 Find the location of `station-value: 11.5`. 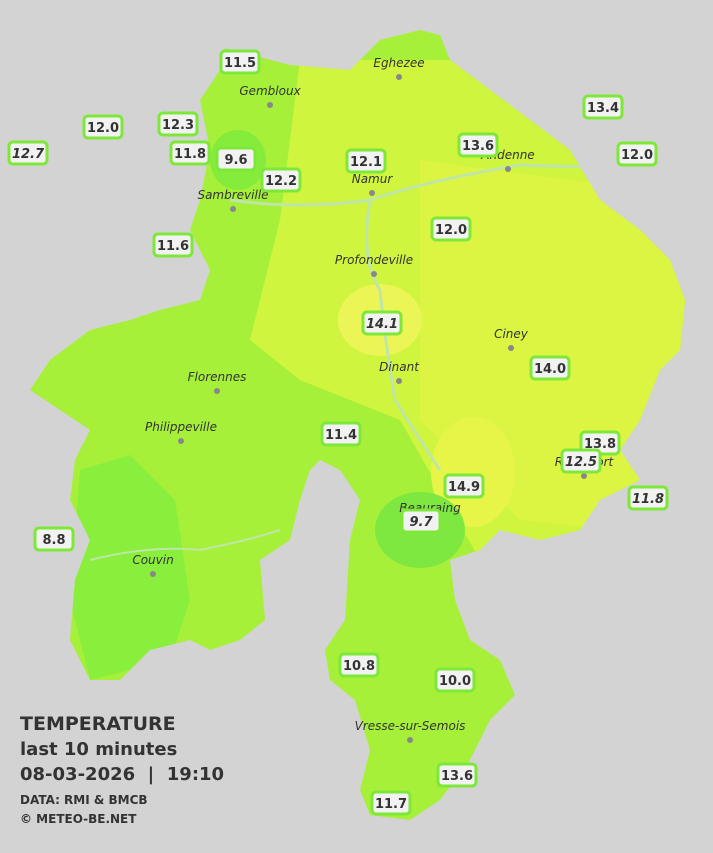

station-value: 11.5 is located at coordinates (240, 63).